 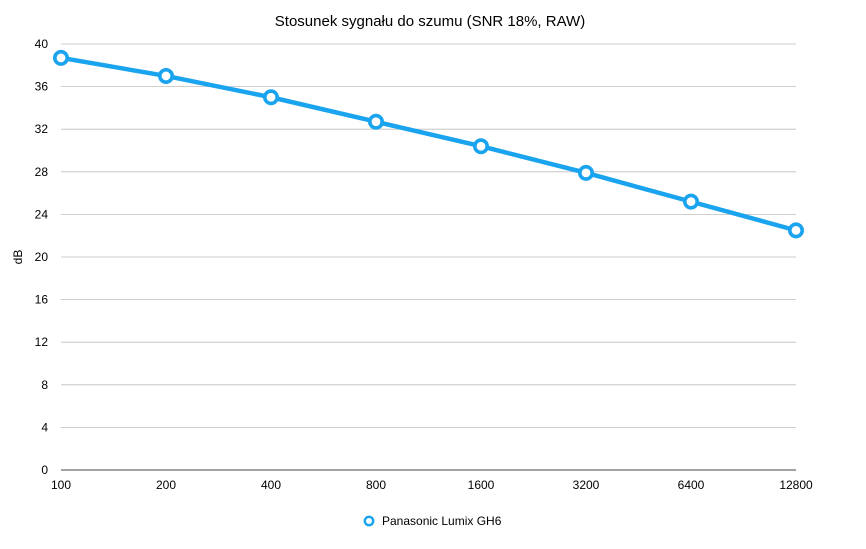 What do you see at coordinates (271, 485) in the screenshot?
I see `x-tick-label-400: 400` at bounding box center [271, 485].